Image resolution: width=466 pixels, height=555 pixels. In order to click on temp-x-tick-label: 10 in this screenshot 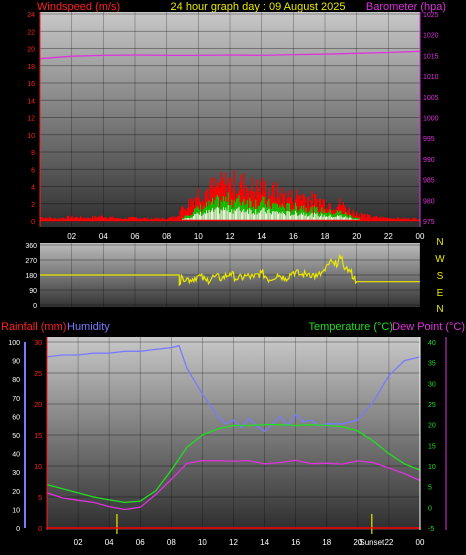, I will do `click(202, 542)`.